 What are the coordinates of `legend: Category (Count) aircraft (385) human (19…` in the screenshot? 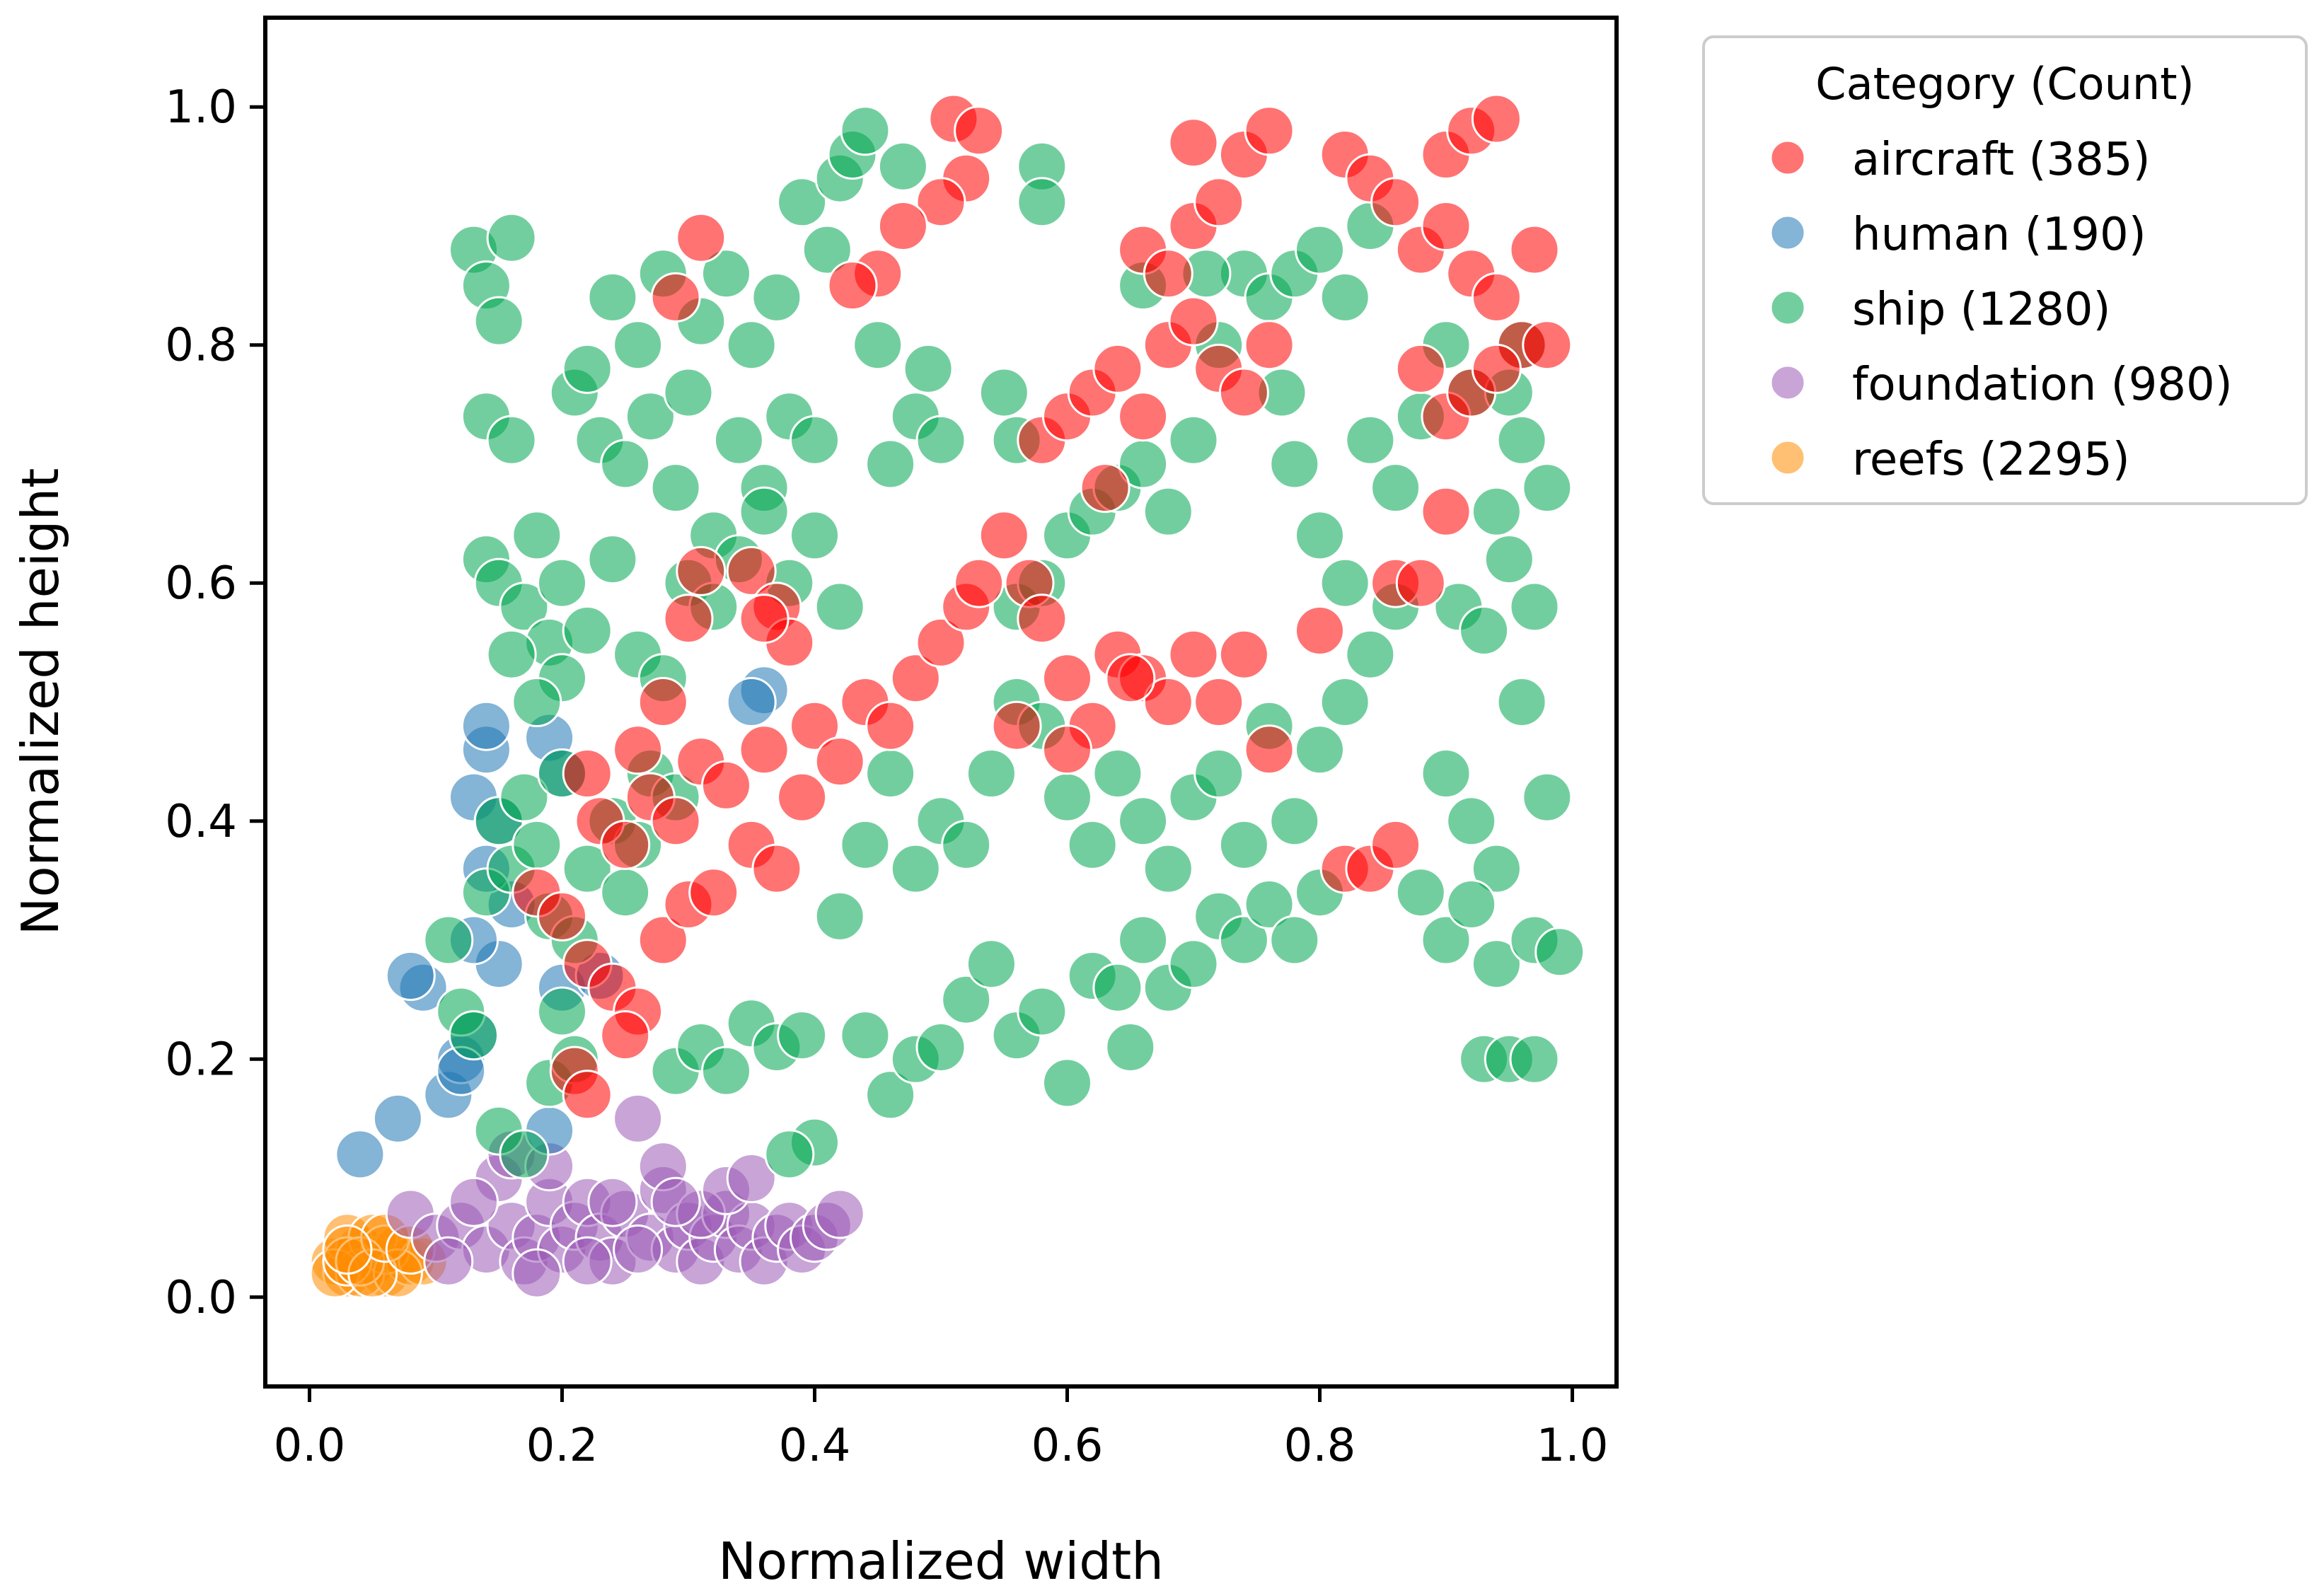 It's located at (2005, 270).